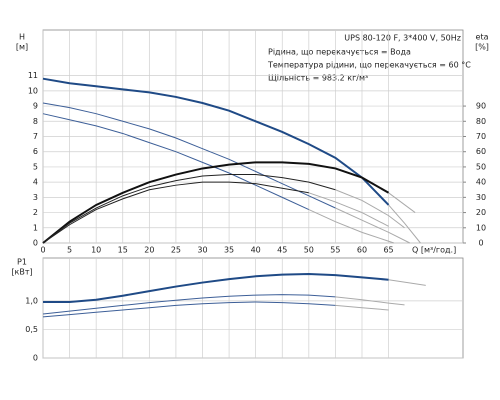 The height and width of the screenshot is (400, 500). What do you see at coordinates (434, 250) in the screenshot?
I see `x-label: Q [м³/год.]` at bounding box center [434, 250].